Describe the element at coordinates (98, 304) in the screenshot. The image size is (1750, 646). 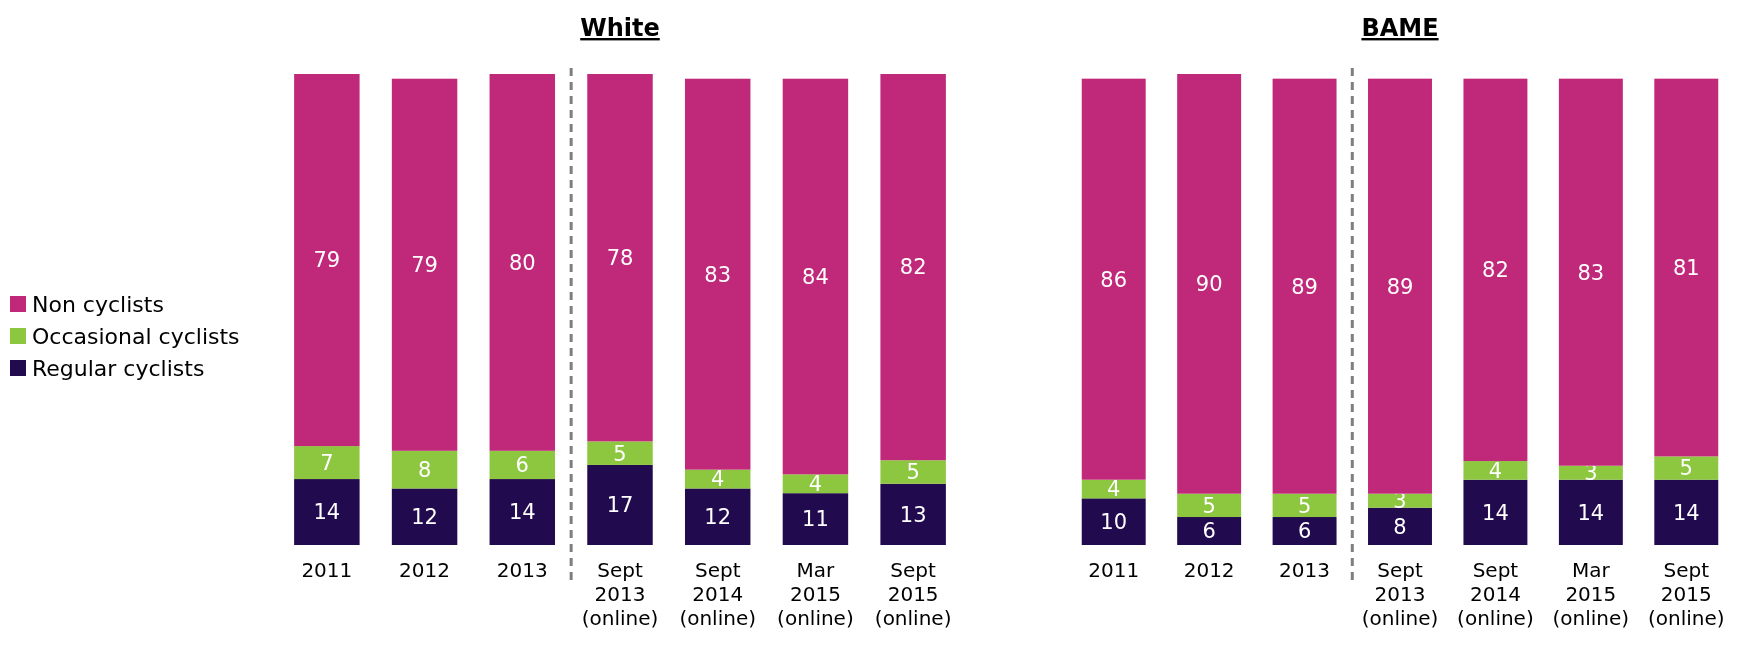
I see `legend-label: Non cyclists` at that location.